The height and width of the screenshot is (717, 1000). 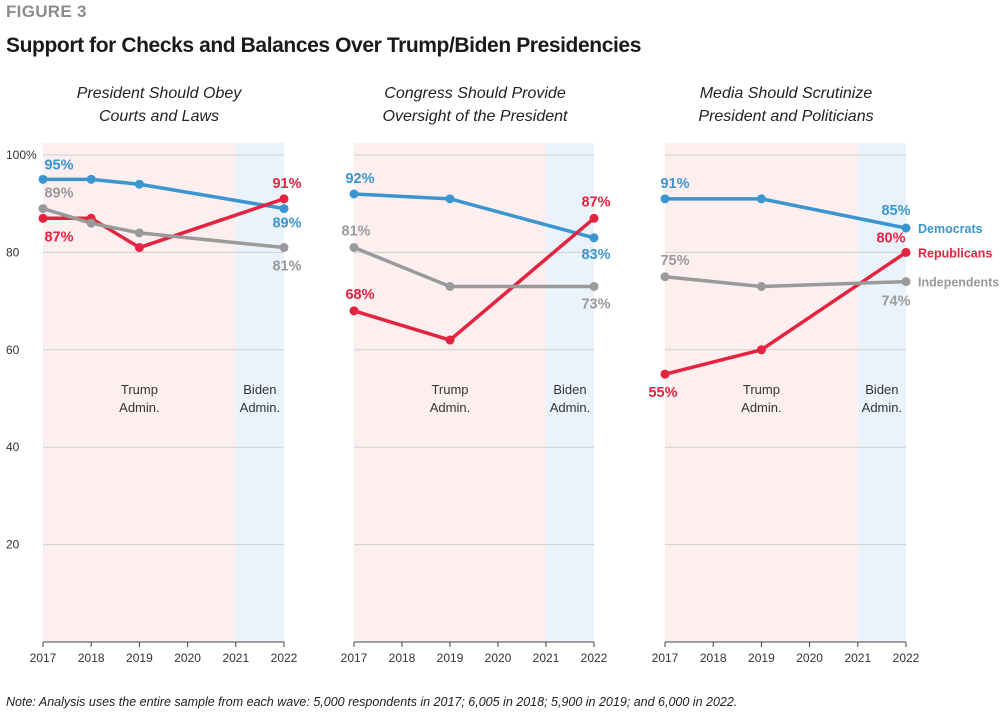 What do you see at coordinates (21, 155) in the screenshot?
I see `y-tick-label: 100%` at bounding box center [21, 155].